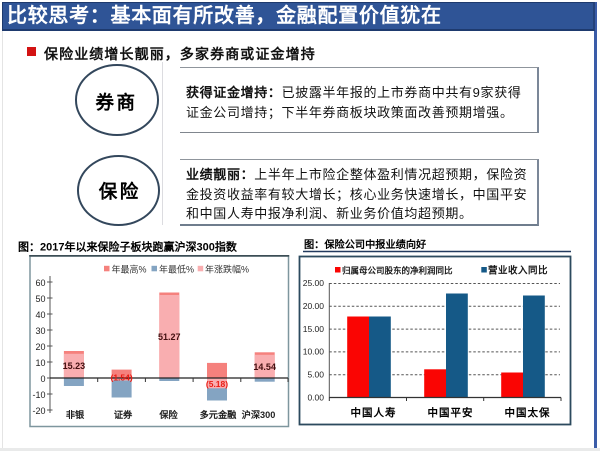 The image size is (600, 451). What do you see at coordinates (38, 411) in the screenshot?
I see `svg-text: -20` at bounding box center [38, 411].